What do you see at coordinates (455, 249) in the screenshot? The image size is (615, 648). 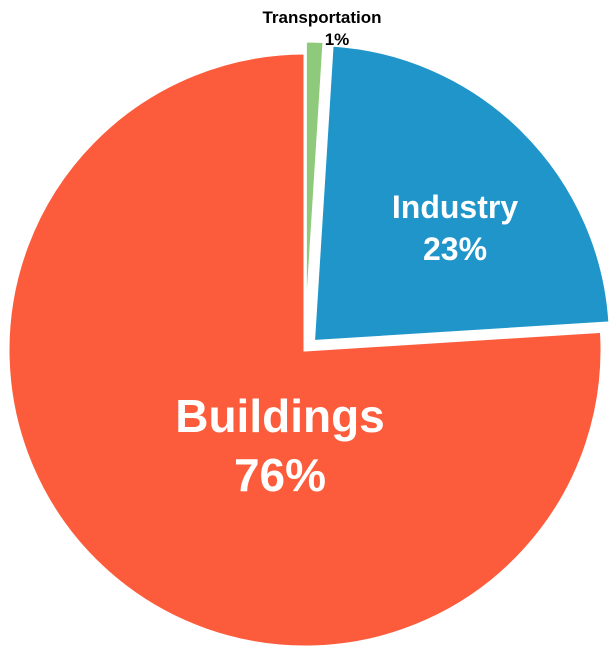 I see `slice-label-industry-value: 23%` at bounding box center [455, 249].